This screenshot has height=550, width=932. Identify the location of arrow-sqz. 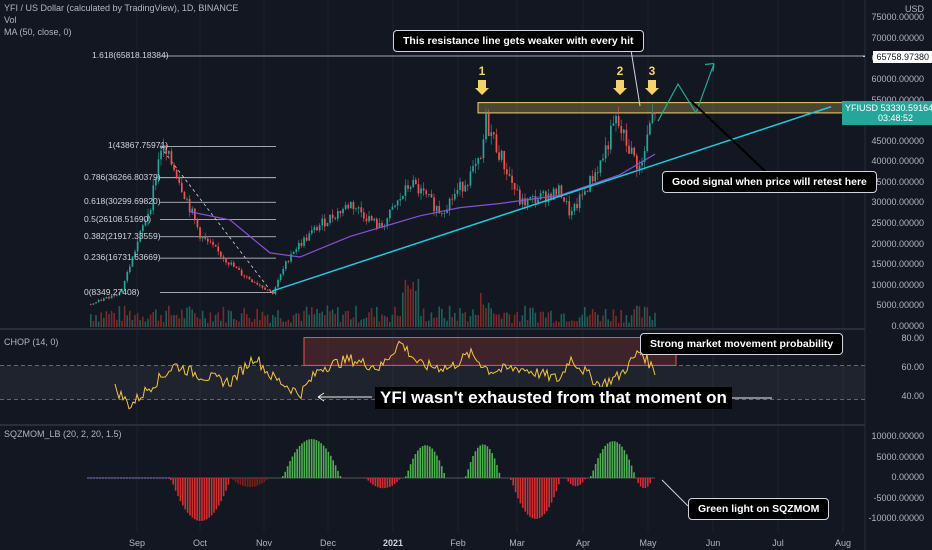
(675, 493).